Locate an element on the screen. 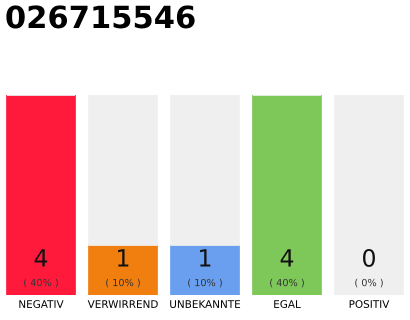 This screenshot has width=410, height=320. x-tick-label: UNBEKANNTE is located at coordinates (205, 304).